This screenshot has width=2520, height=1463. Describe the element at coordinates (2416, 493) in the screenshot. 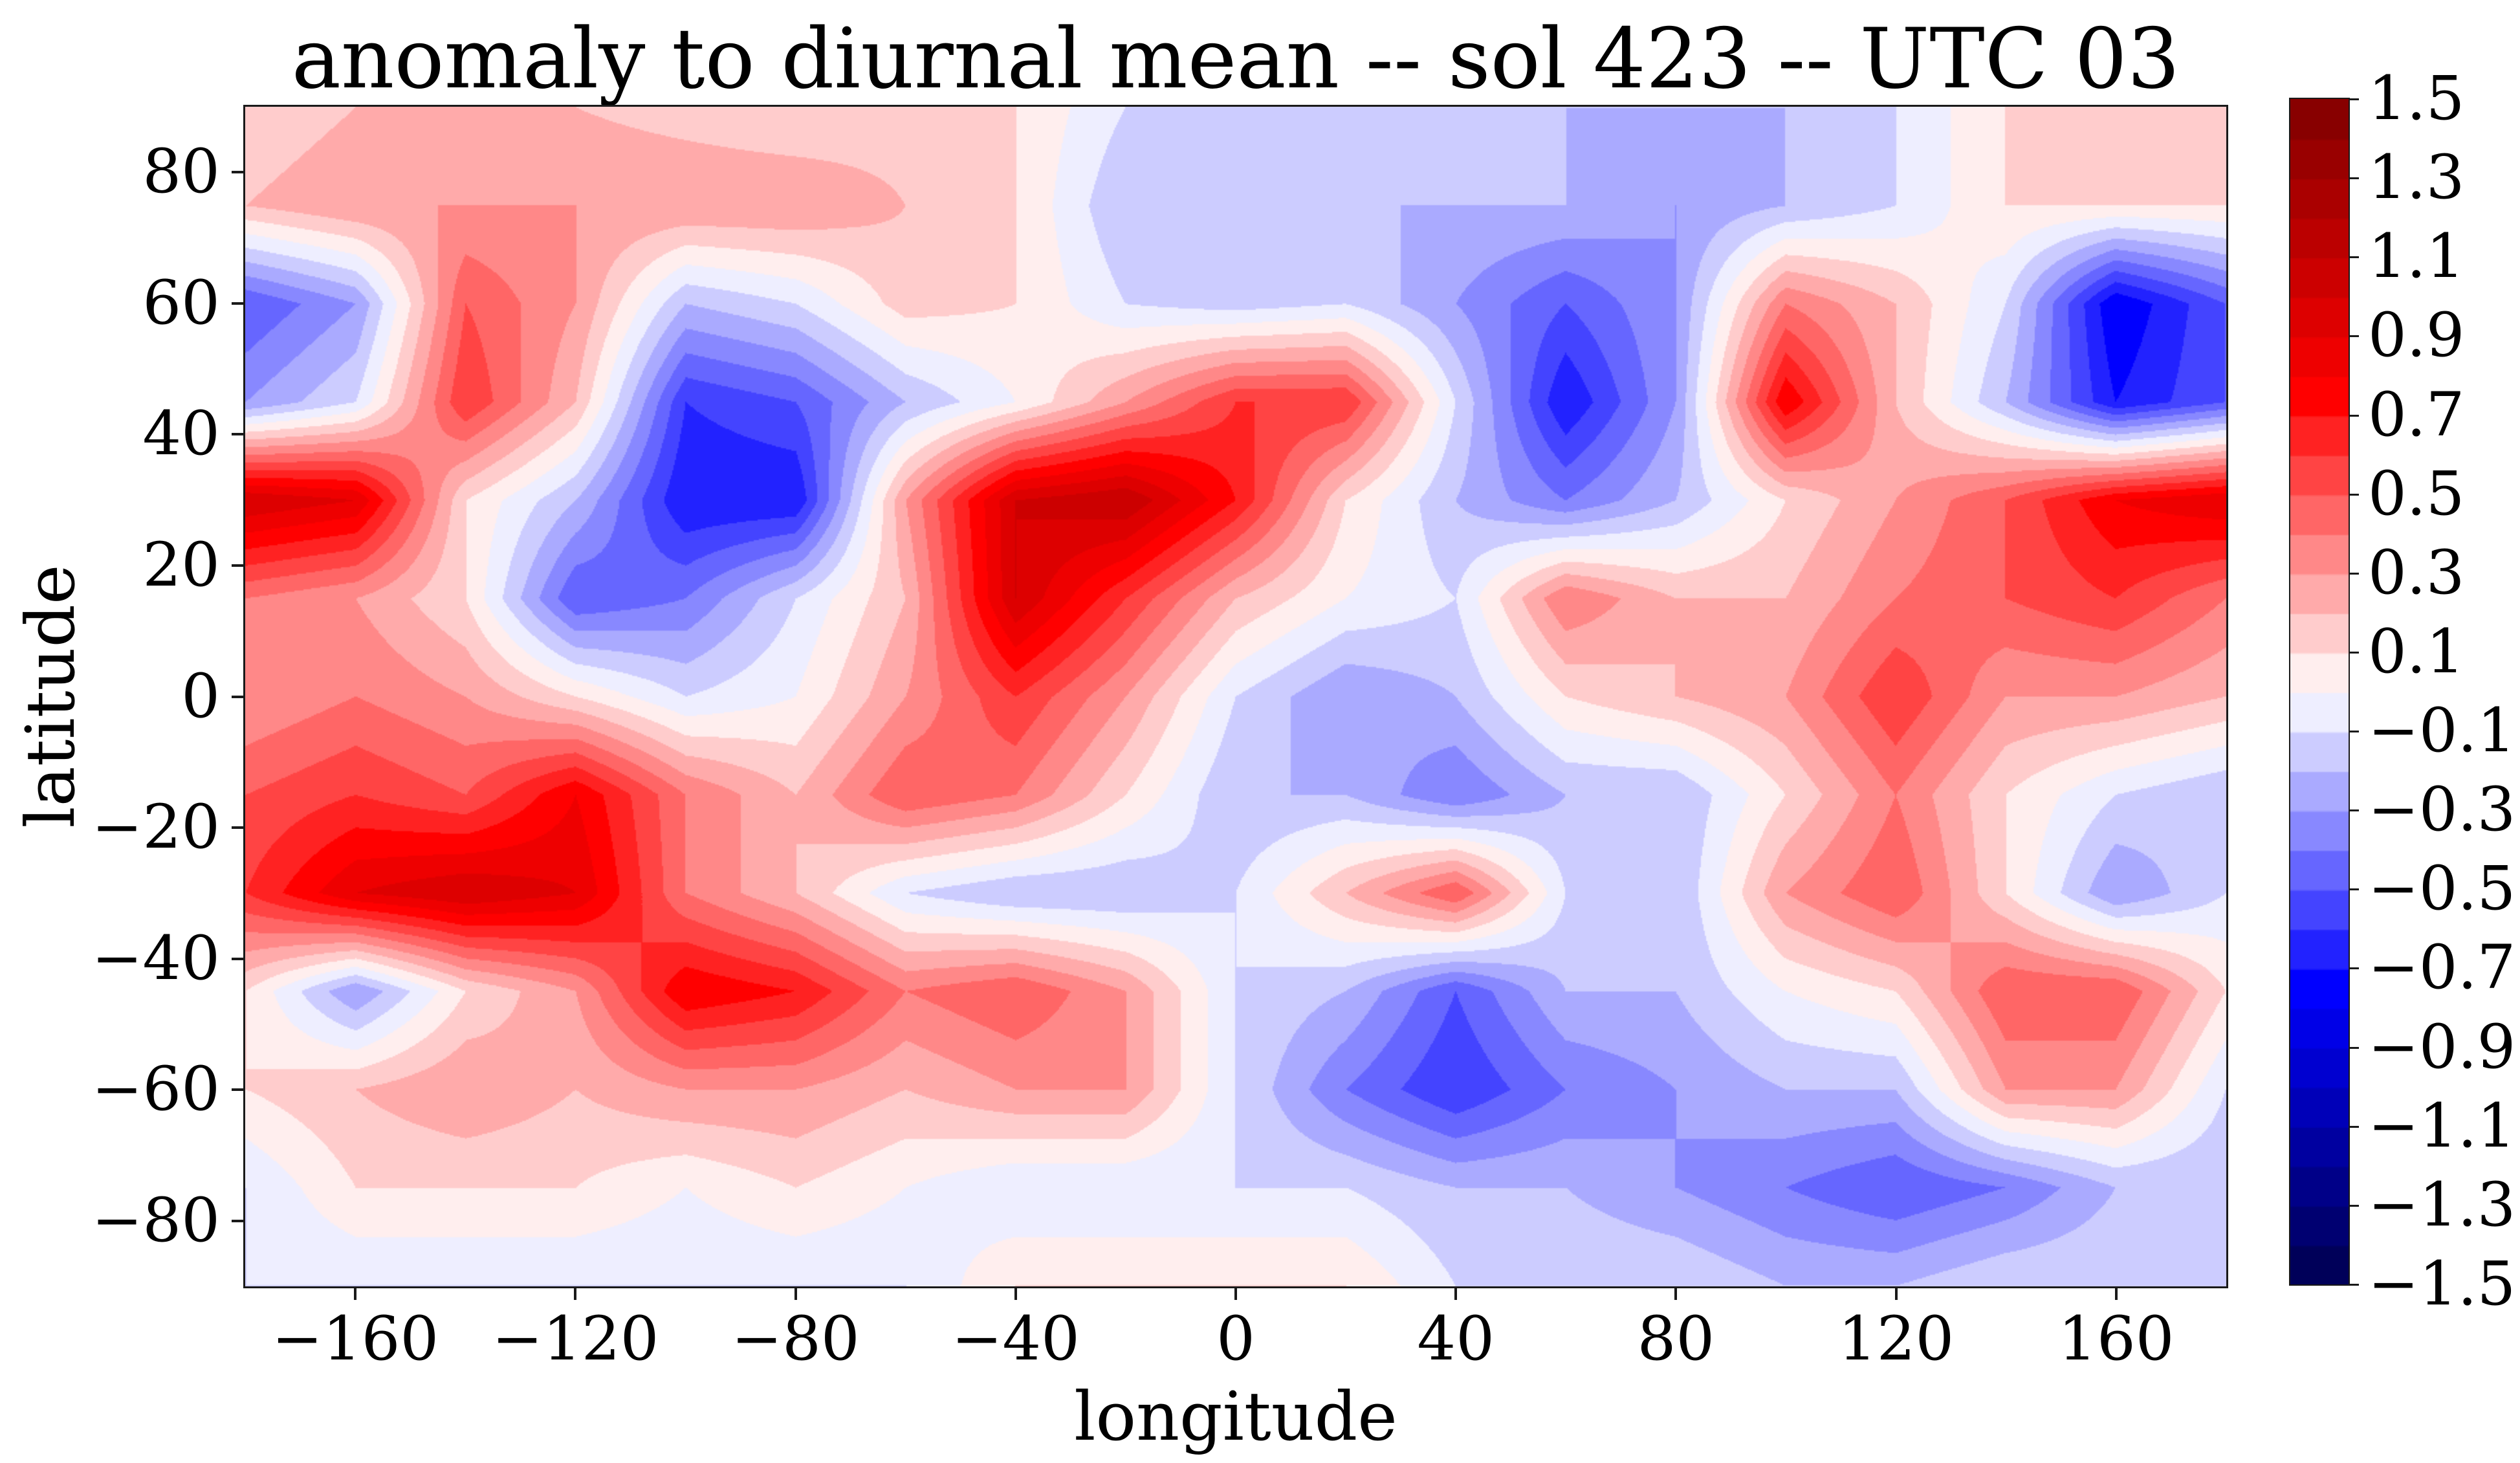

I see `colorbar-tick-label: 0.5` at that location.